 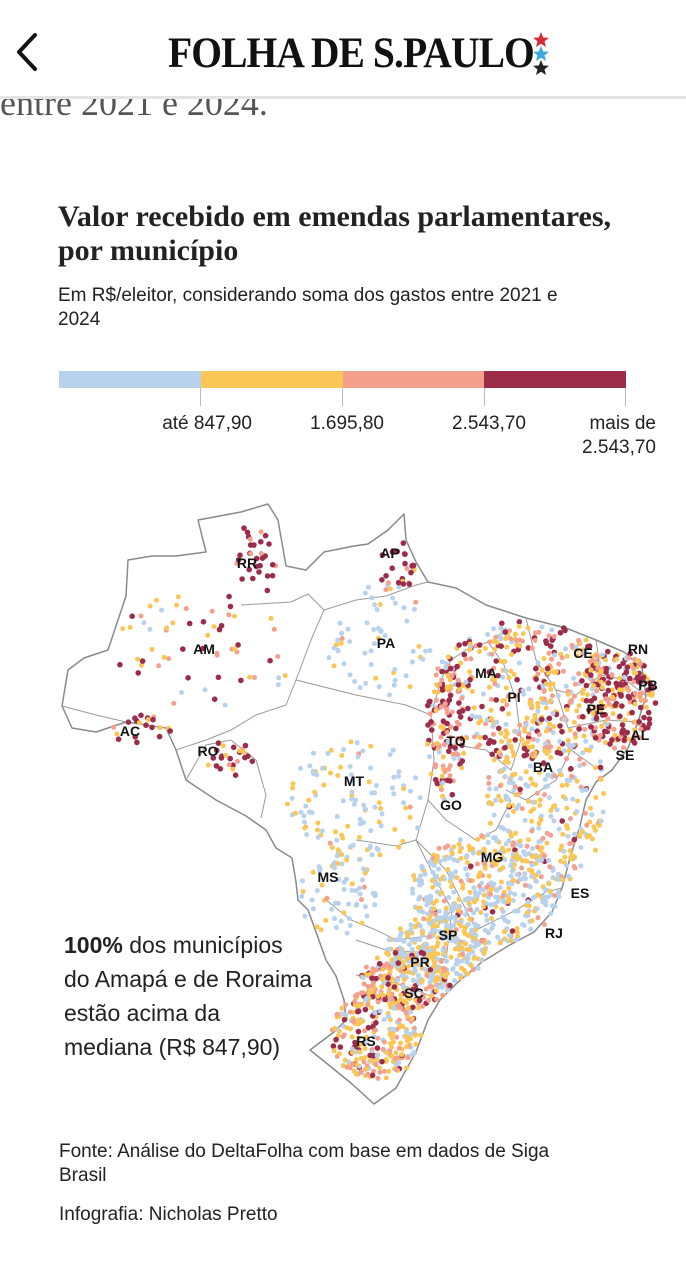 I want to click on state-label-es: ES, so click(x=580, y=893).